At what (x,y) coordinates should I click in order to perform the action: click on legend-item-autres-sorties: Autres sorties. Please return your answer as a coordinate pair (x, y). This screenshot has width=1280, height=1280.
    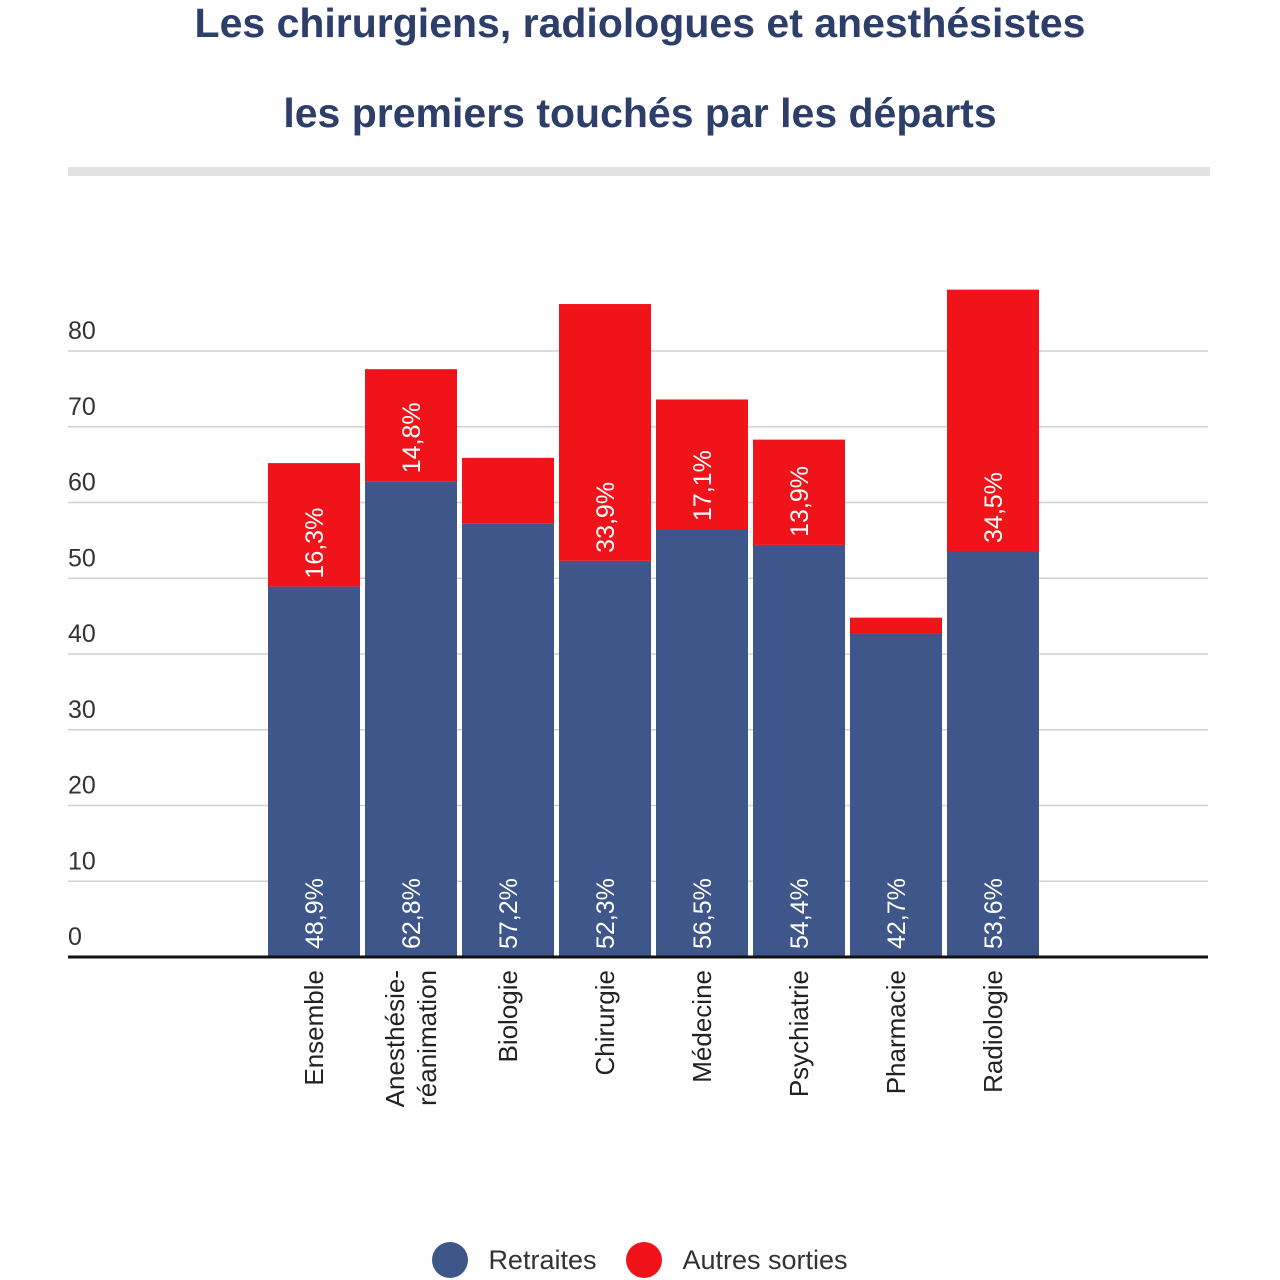
    Looking at the image, I should click on (737, 1260).